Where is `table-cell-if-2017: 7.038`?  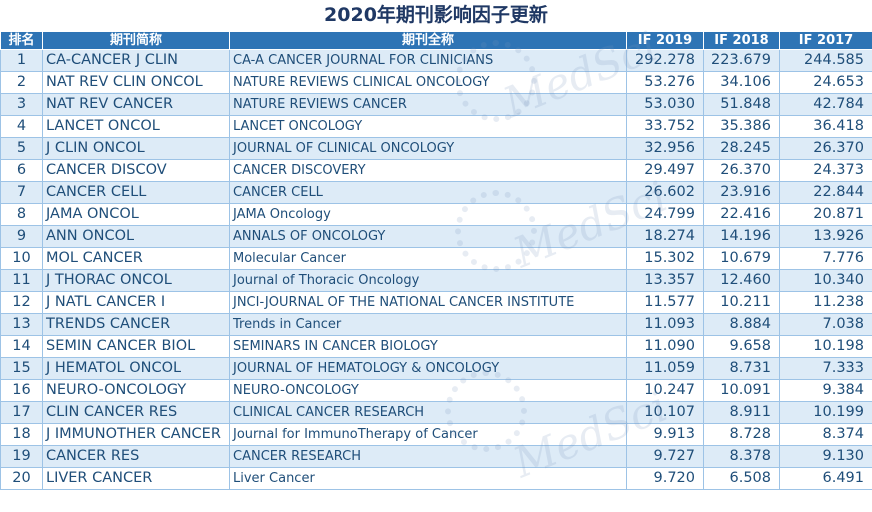 table-cell-if-2017: 7.038 is located at coordinates (825, 324).